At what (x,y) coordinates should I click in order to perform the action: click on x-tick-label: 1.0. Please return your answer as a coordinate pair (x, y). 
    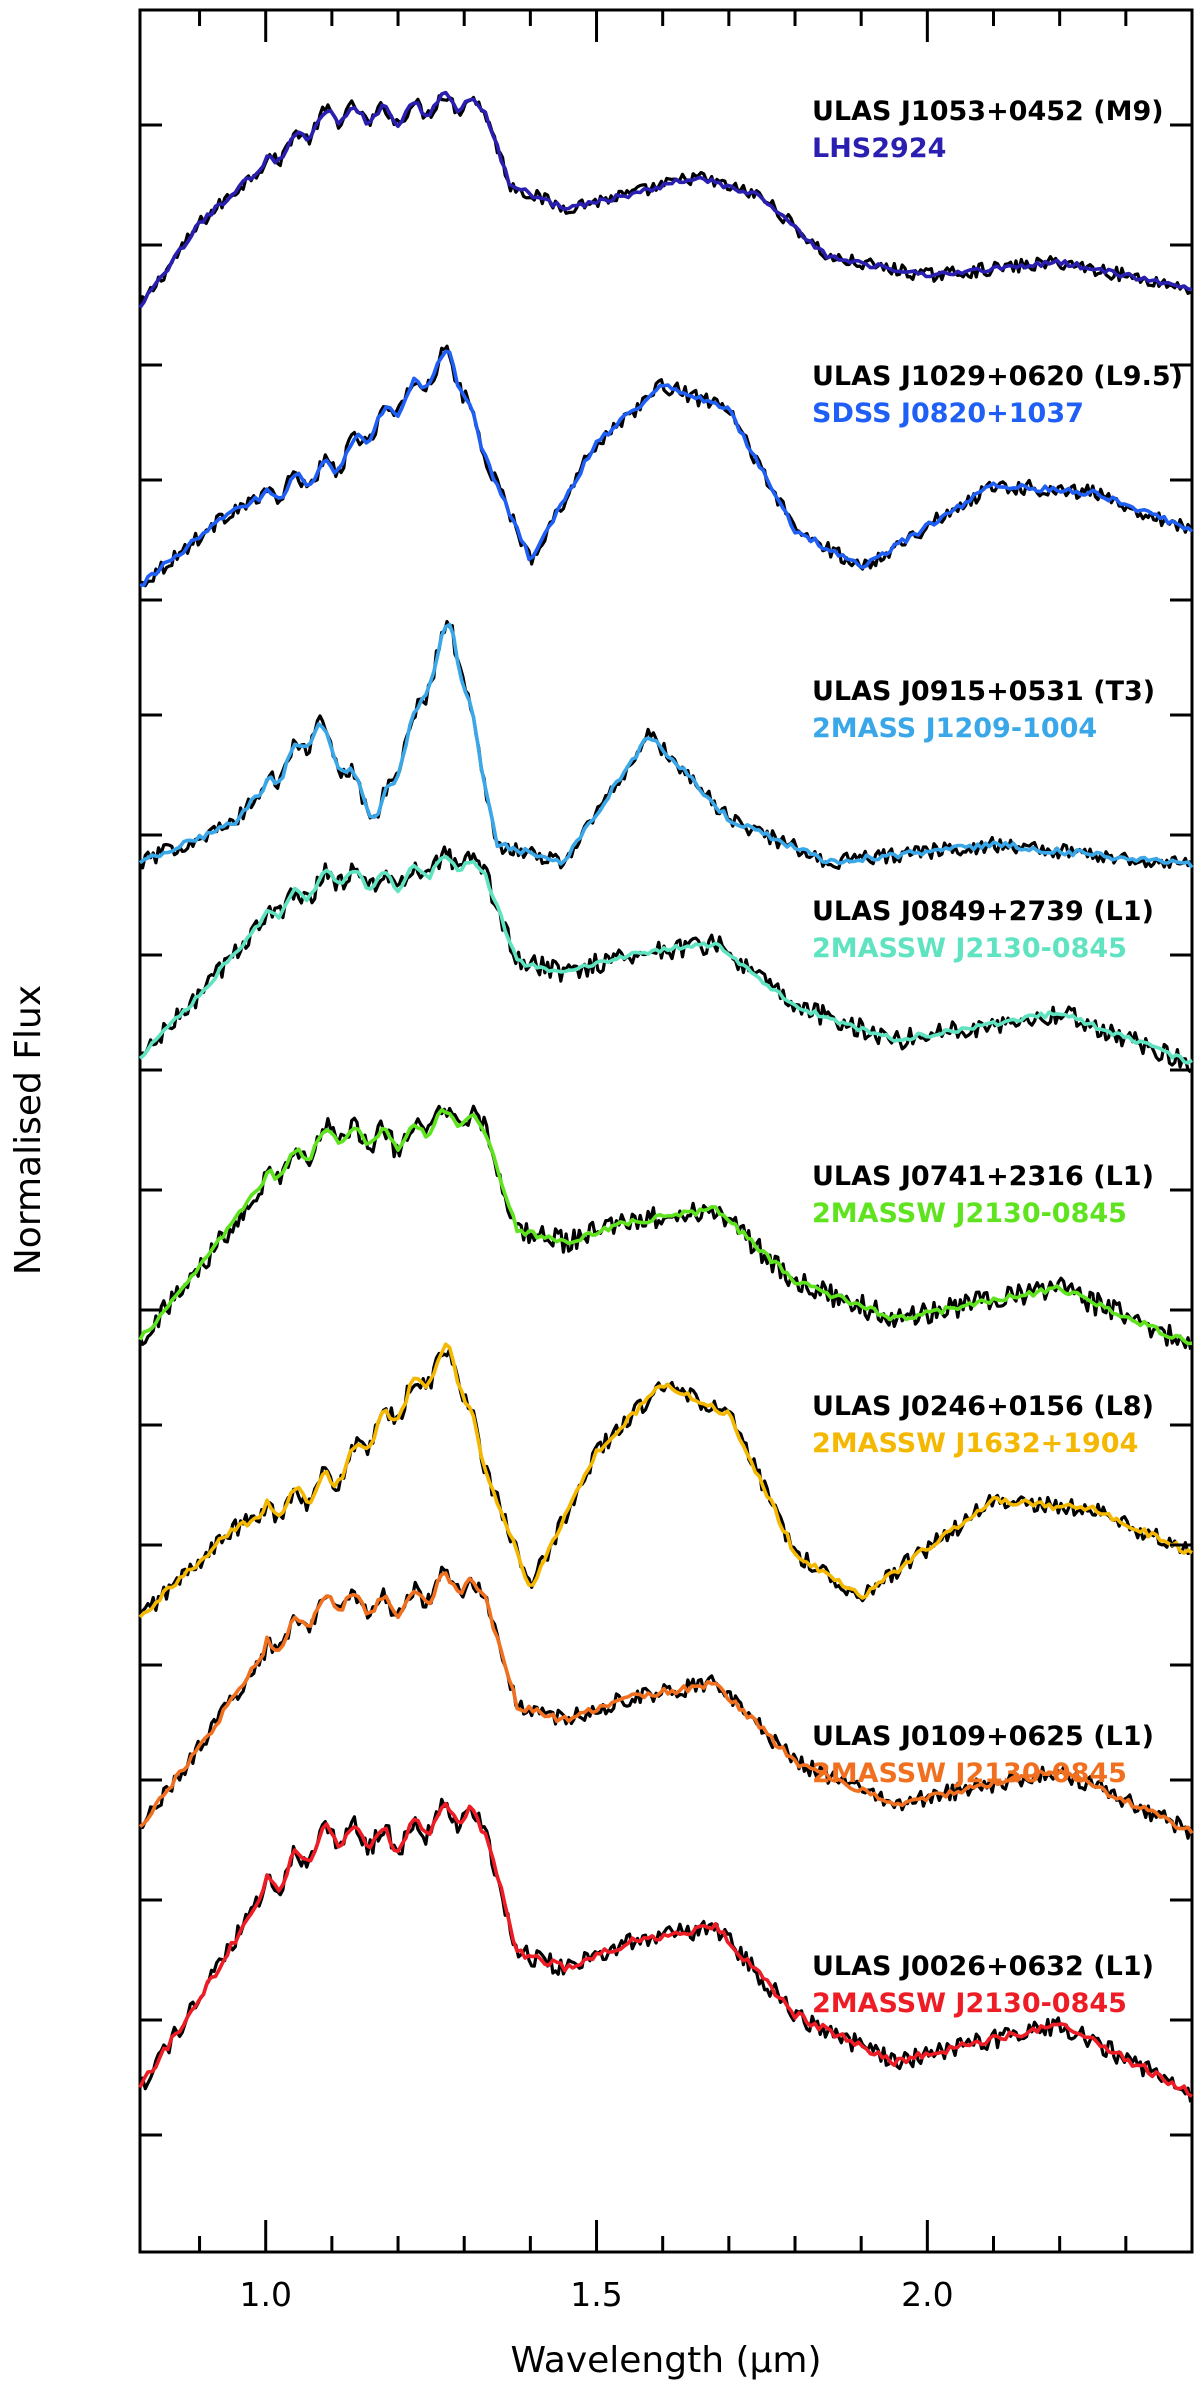
    Looking at the image, I should click on (265, 2294).